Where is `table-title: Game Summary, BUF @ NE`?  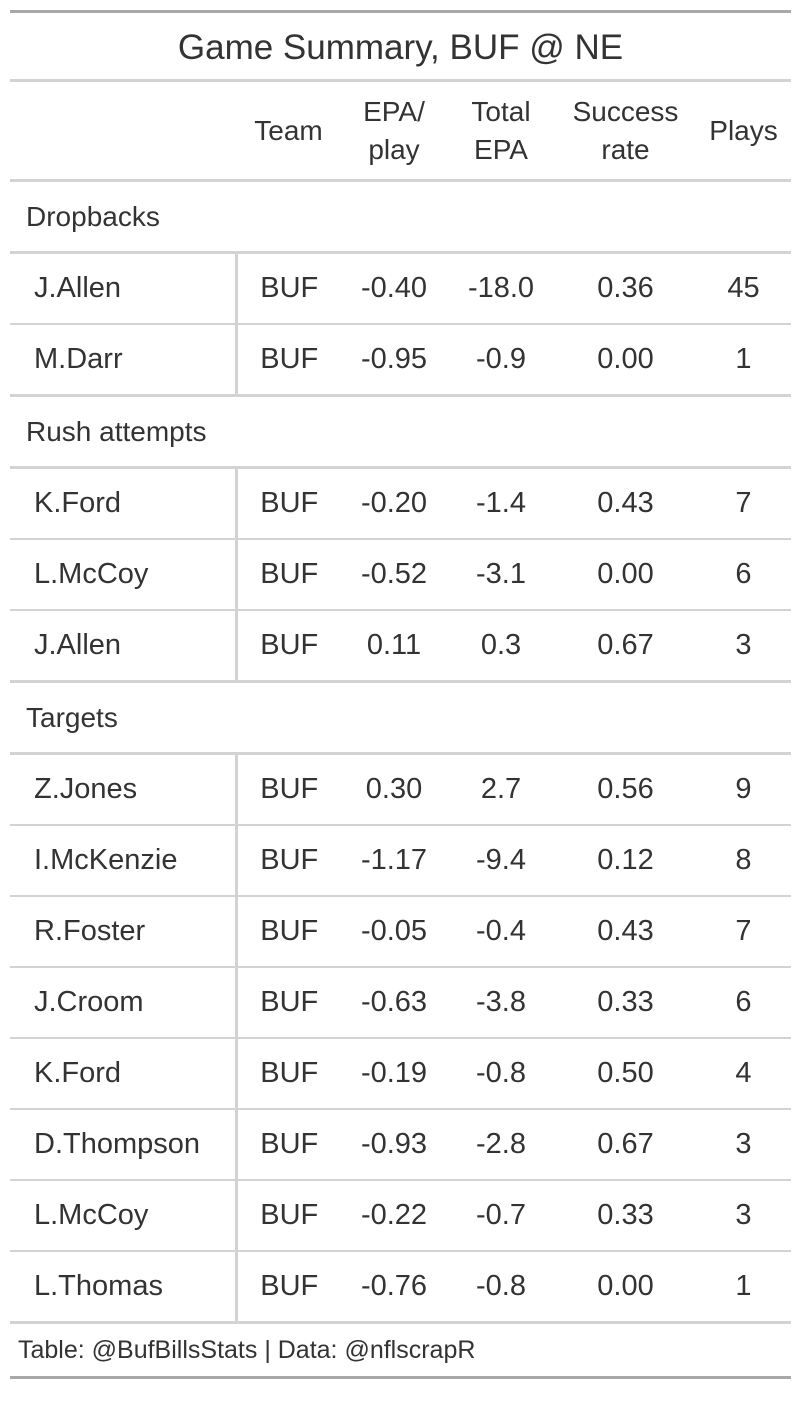
table-title: Game Summary, BUF @ NE is located at coordinates (400, 47).